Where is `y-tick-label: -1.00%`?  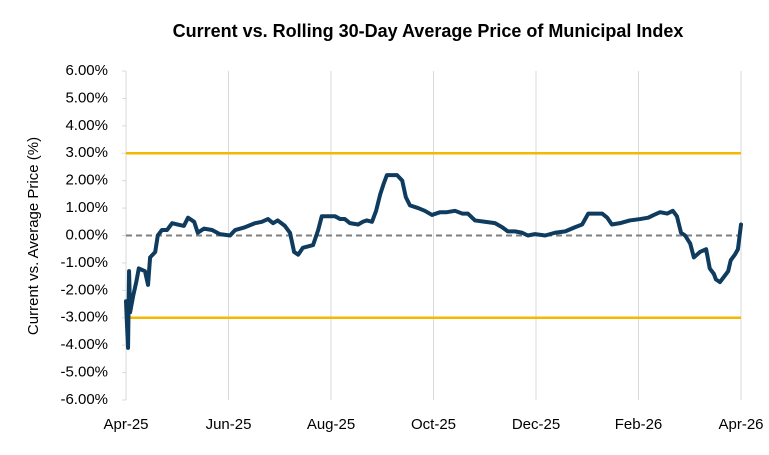 y-tick-label: -1.00% is located at coordinates (84, 262).